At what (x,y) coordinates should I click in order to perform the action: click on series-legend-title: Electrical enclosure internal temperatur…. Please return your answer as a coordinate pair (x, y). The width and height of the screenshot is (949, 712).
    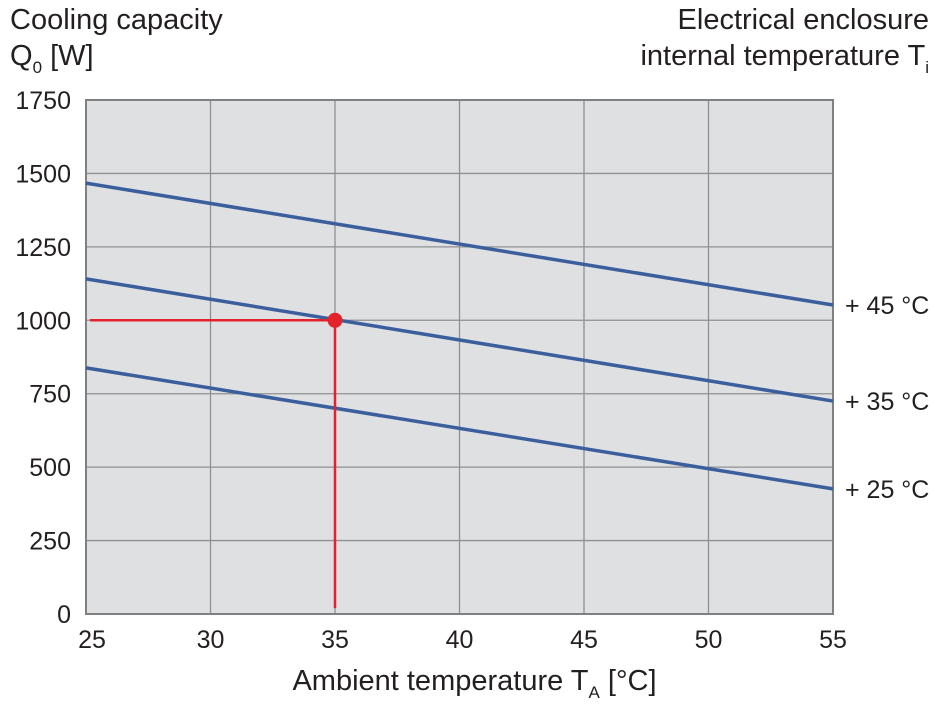
    Looking at the image, I should click on (784, 44).